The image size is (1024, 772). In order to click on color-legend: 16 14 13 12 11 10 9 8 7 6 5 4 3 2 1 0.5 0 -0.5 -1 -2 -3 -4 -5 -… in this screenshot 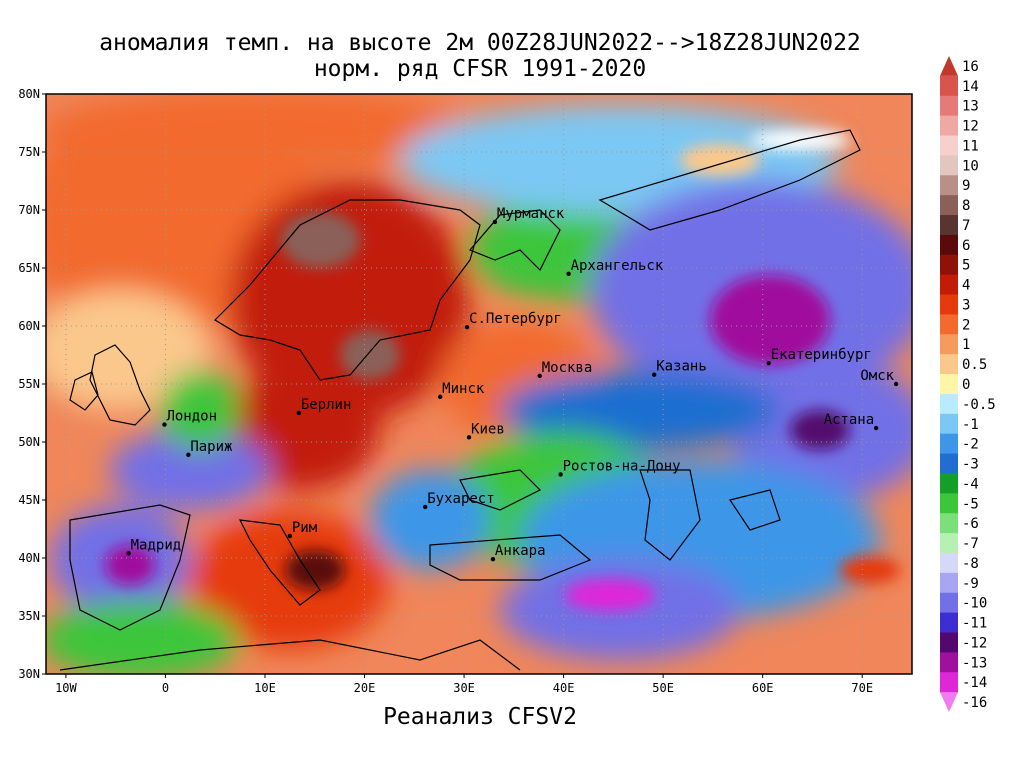, I will do `click(968, 384)`.